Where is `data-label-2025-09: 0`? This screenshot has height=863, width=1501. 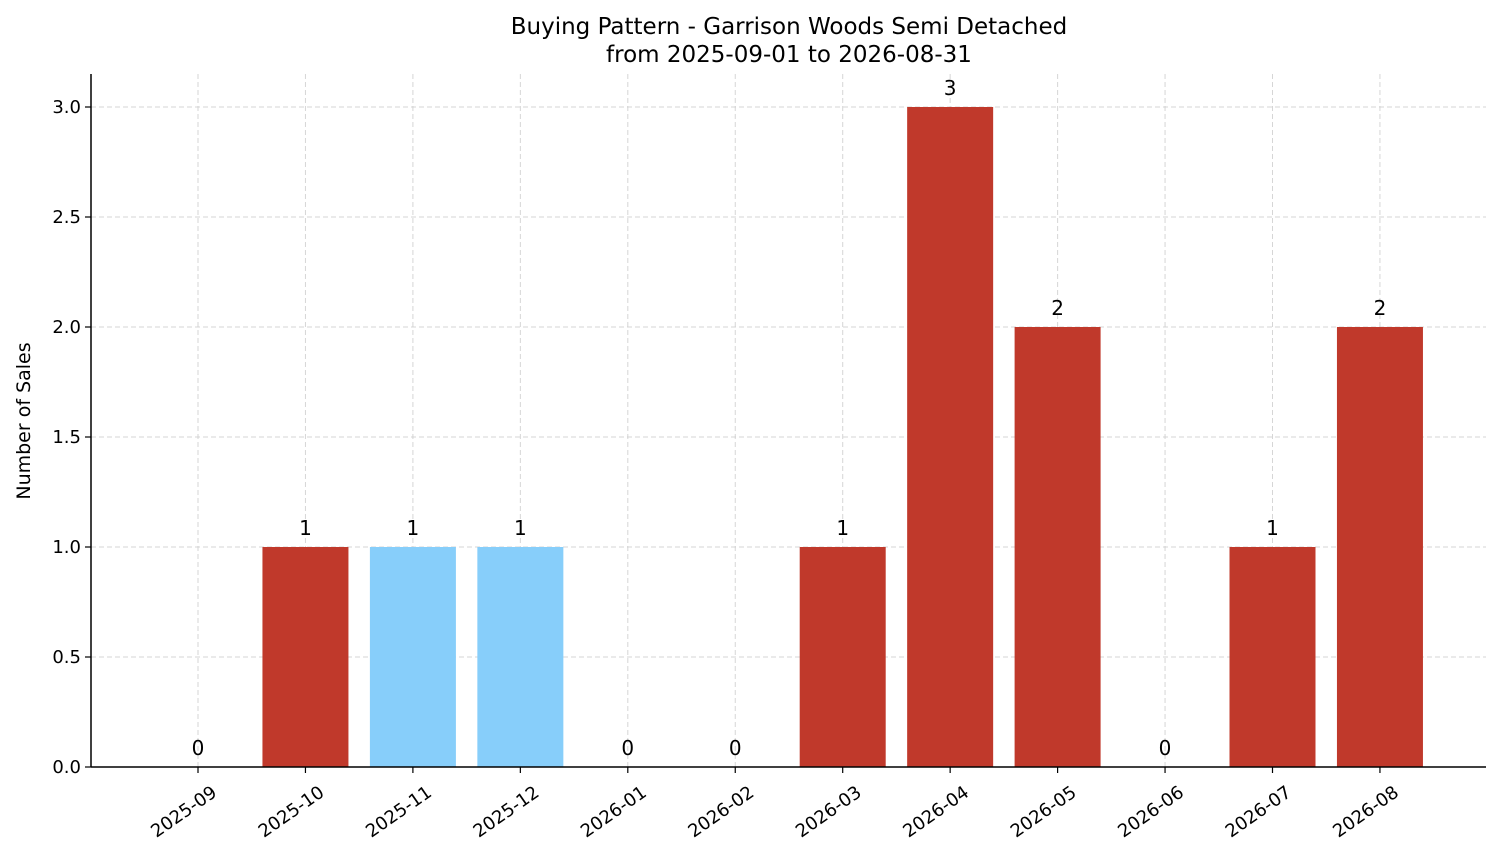 data-label-2025-09: 0 is located at coordinates (198, 748).